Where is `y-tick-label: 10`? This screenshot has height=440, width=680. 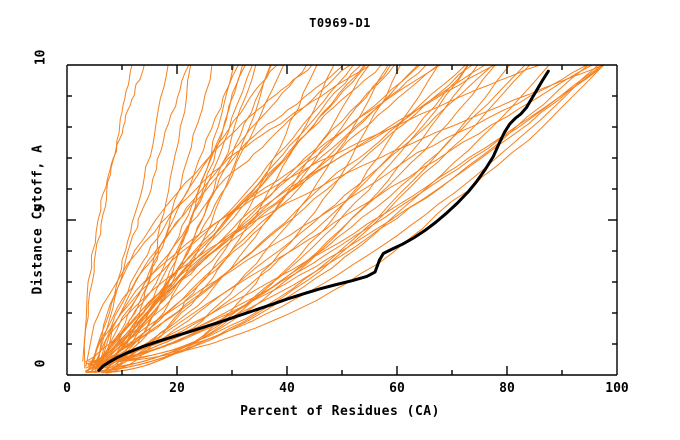
y-tick-label: 10 is located at coordinates (41, 57).